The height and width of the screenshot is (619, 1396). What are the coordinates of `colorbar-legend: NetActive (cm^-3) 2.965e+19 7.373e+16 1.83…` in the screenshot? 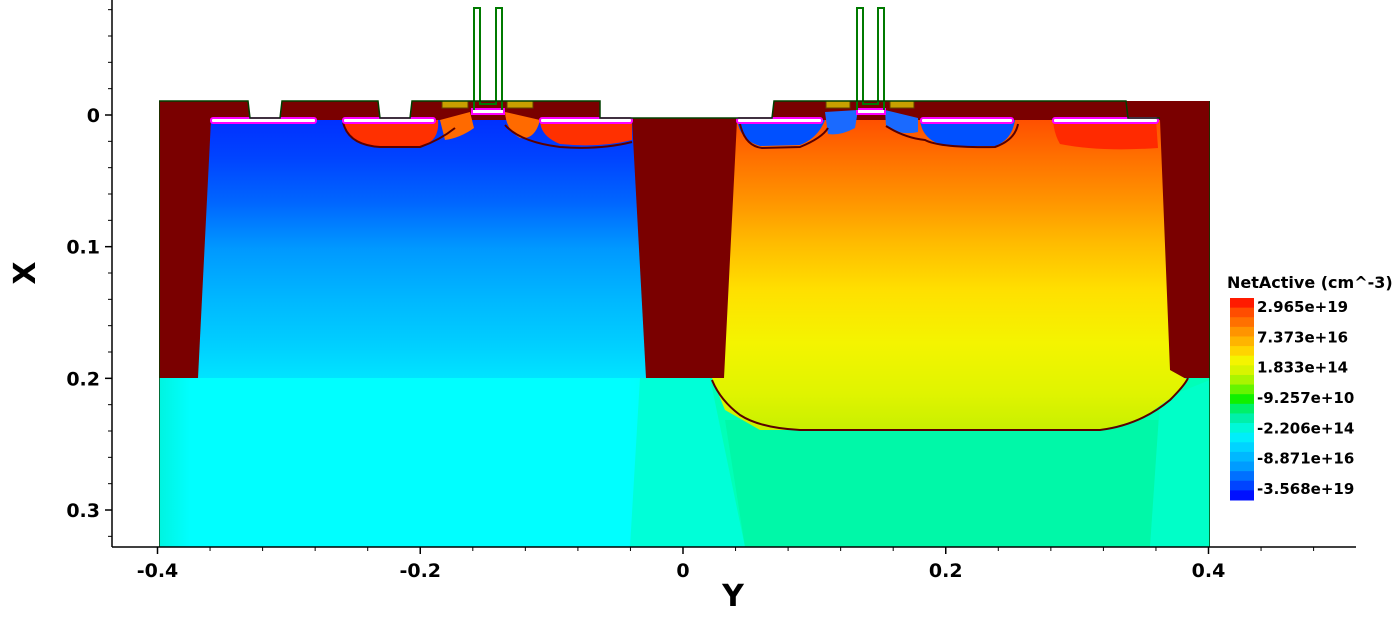 It's located at (1310, 387).